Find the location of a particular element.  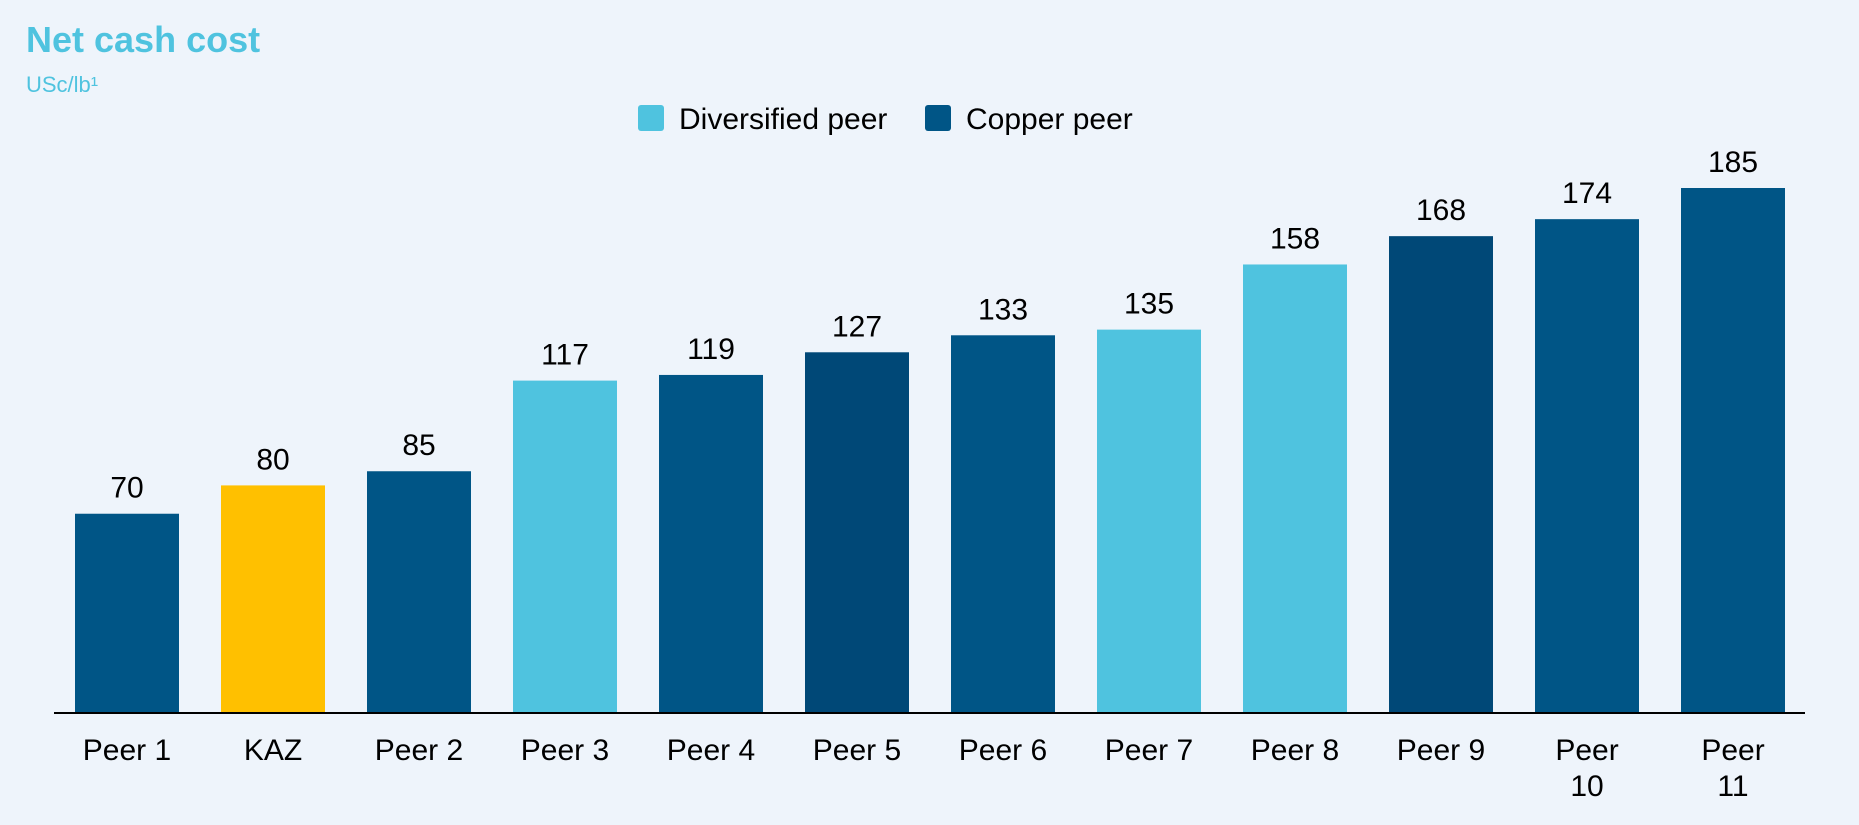

x-tick-label: Peer 9 is located at coordinates (1441, 750).